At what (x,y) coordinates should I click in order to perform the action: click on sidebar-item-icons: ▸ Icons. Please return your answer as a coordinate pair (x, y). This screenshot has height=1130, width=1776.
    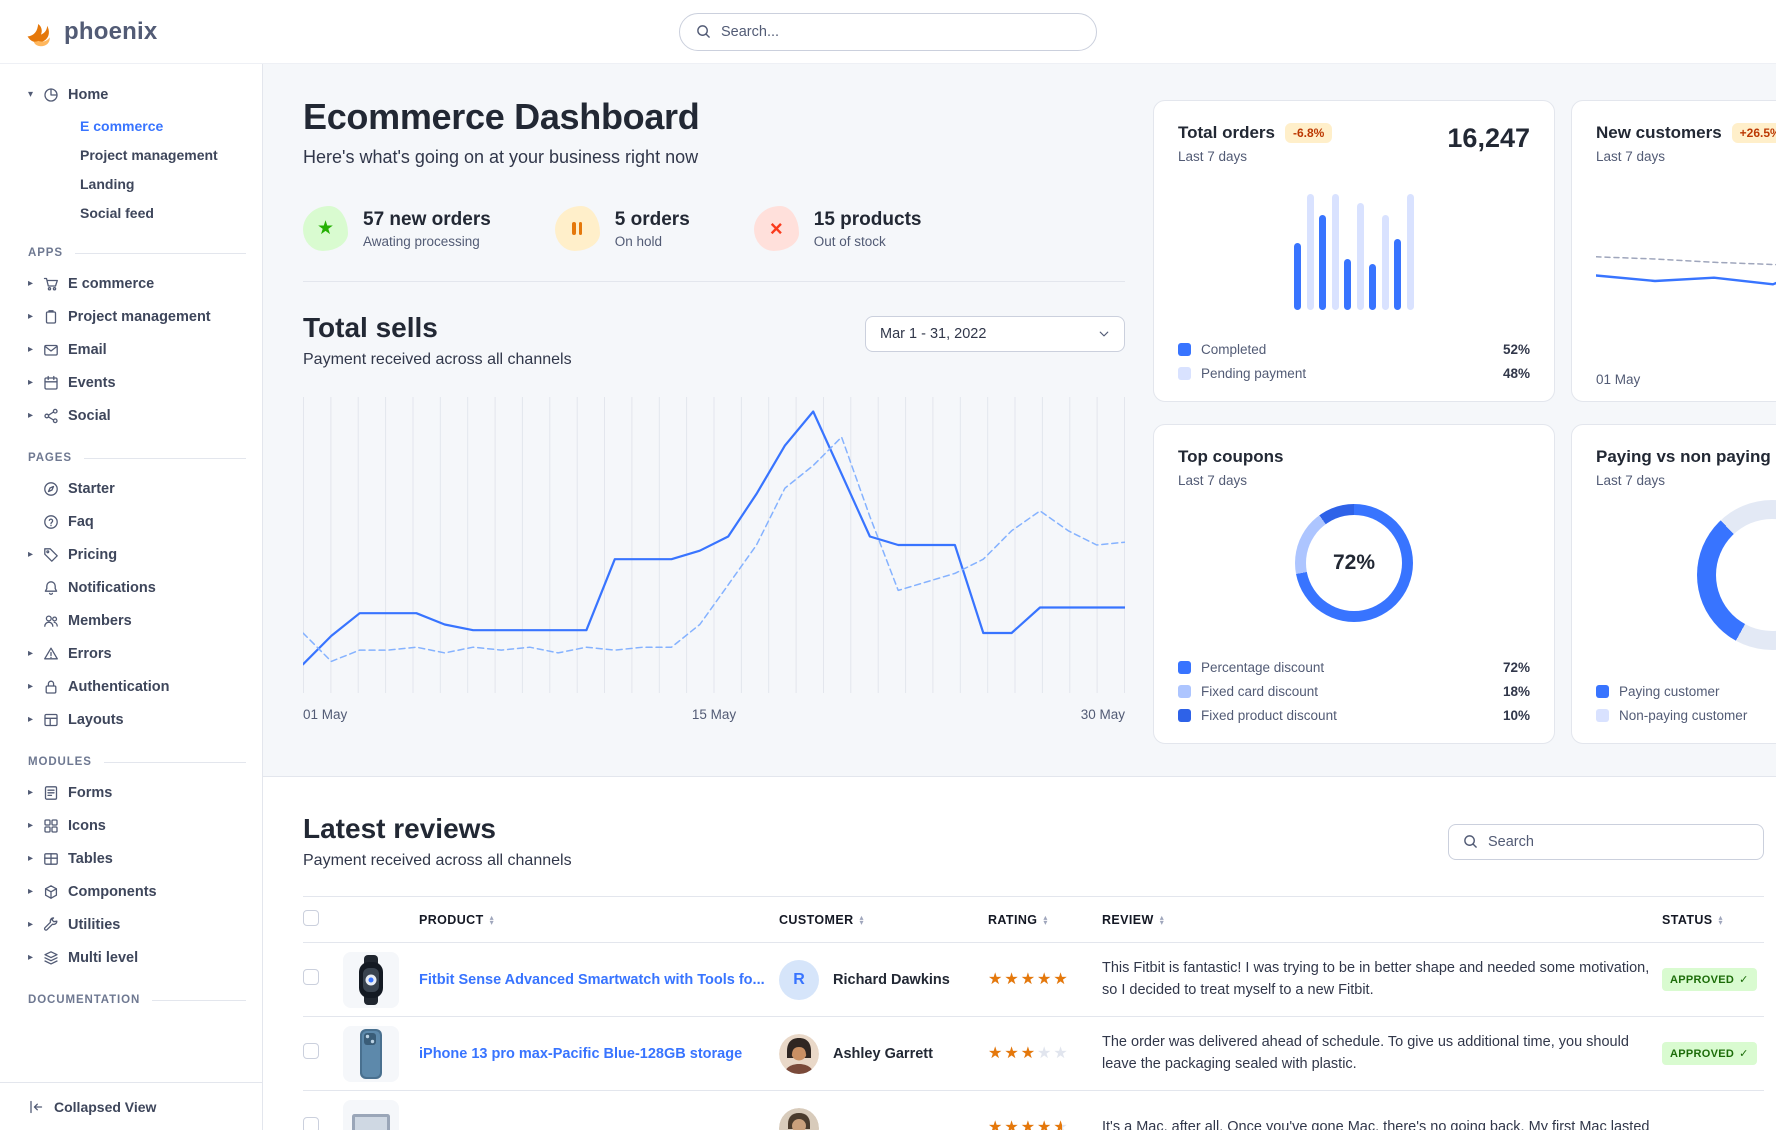
    Looking at the image, I should click on (67, 825).